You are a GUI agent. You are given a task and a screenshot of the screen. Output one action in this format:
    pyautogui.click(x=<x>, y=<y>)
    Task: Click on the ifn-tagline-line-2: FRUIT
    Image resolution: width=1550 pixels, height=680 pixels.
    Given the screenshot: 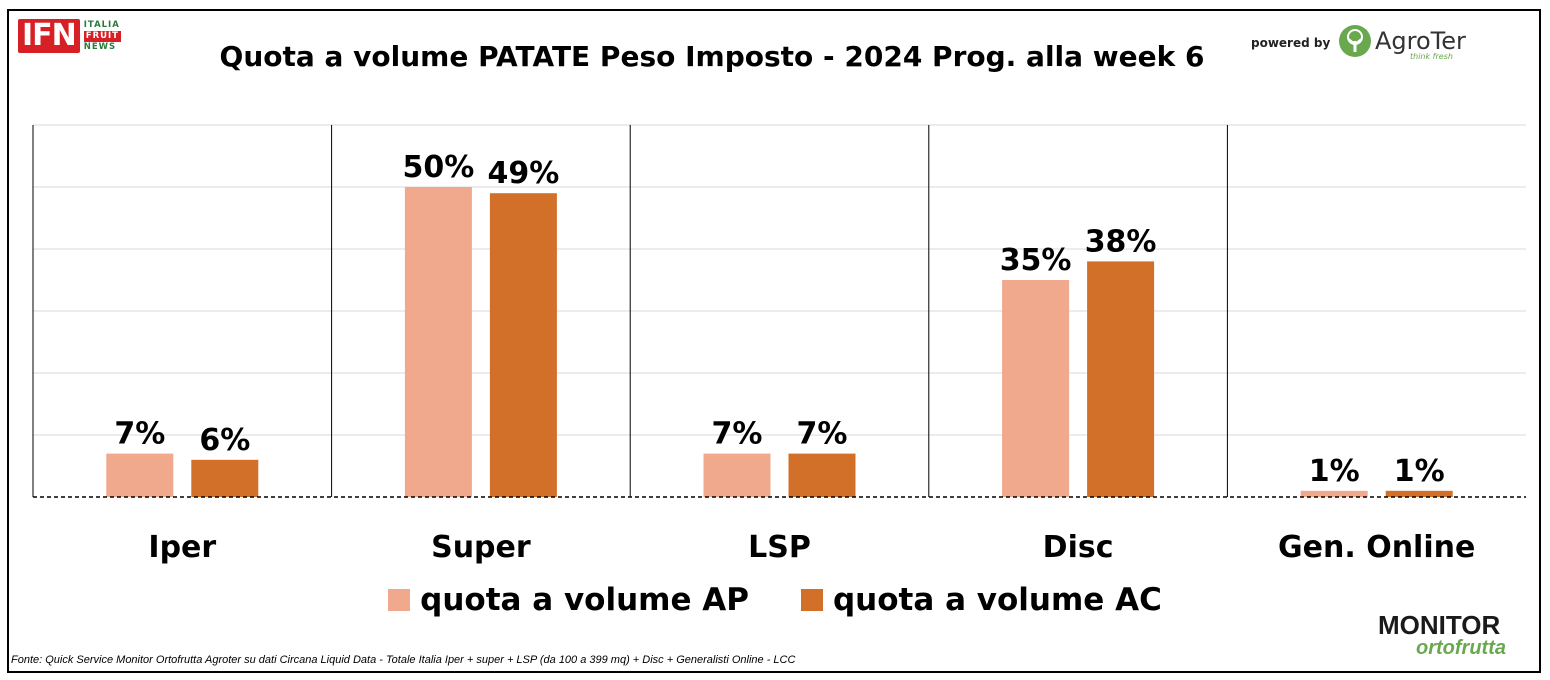 What is the action you would take?
    pyautogui.click(x=102, y=36)
    